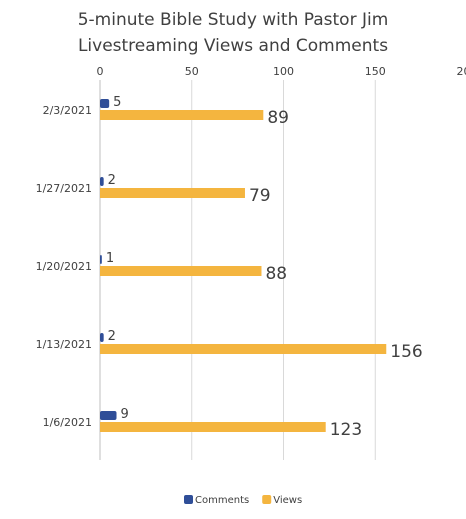 This screenshot has width=466, height=519. Describe the element at coordinates (287, 500) in the screenshot. I see `legend-label: Views` at that location.